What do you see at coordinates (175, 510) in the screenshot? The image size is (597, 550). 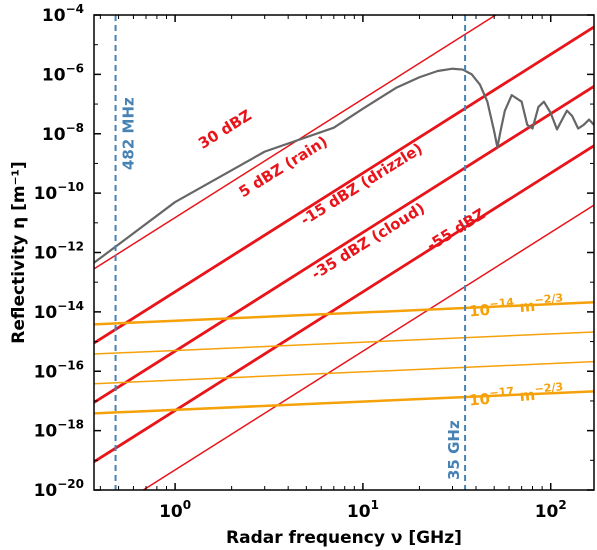 I see `x-tick-label: 100` at bounding box center [175, 510].